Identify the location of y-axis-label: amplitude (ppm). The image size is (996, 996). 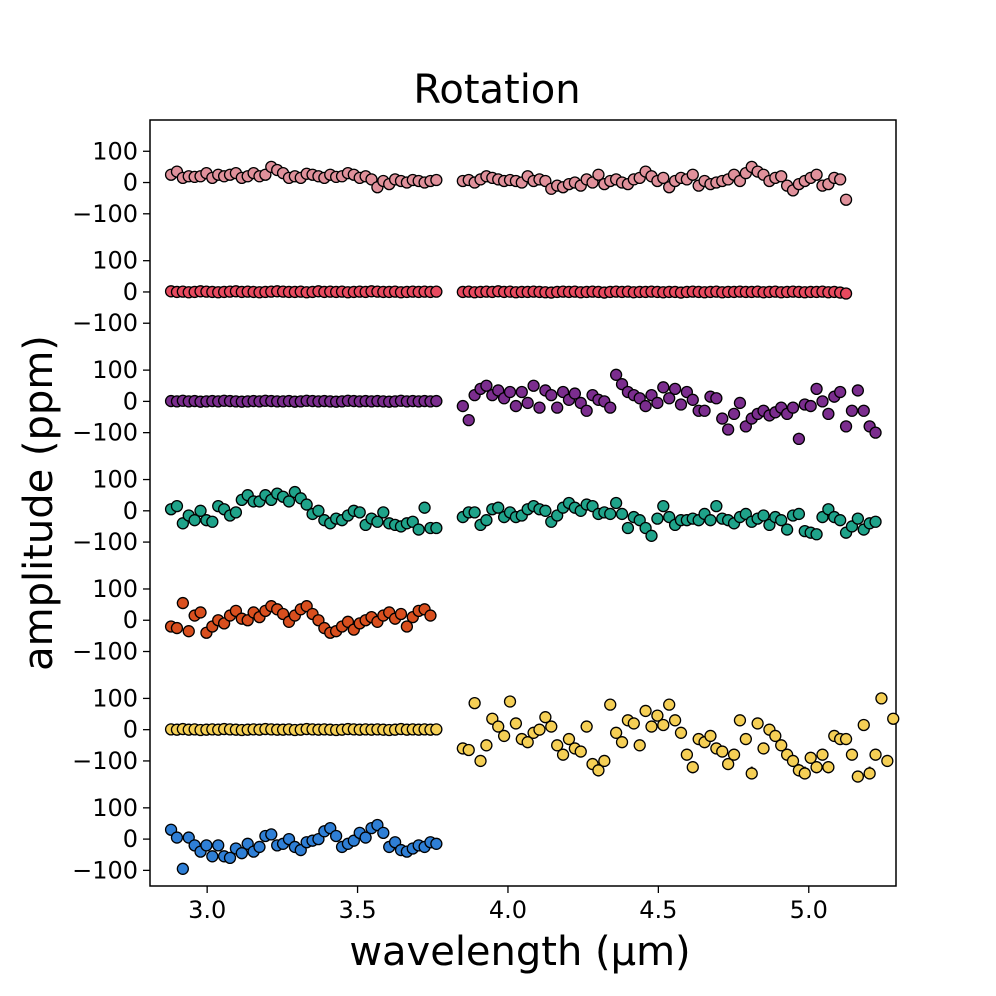
(39, 503).